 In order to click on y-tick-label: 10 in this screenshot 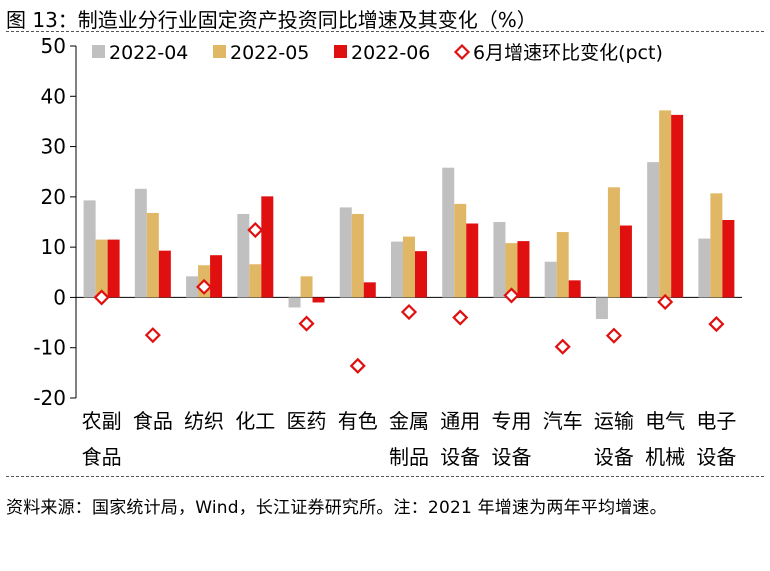, I will do `click(53, 247)`.